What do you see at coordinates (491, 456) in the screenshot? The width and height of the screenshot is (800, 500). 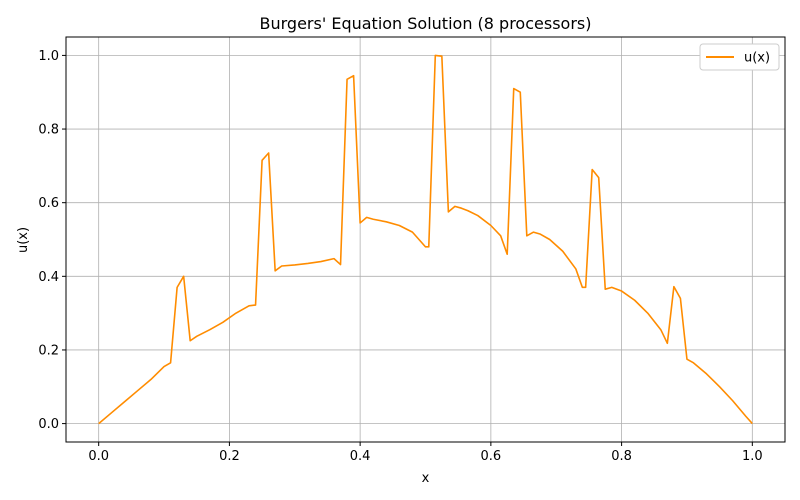 I see `x-tick-label: 0.6` at bounding box center [491, 456].